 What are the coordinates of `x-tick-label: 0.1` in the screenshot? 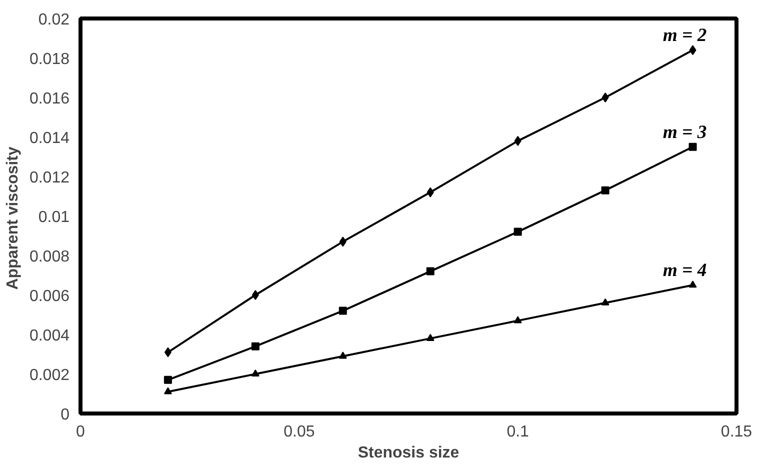 It's located at (518, 432).